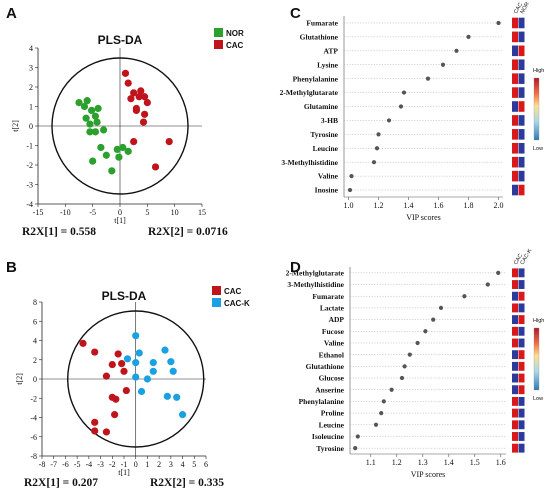  I want to click on x-tick-label: 1.2, so click(379, 205).